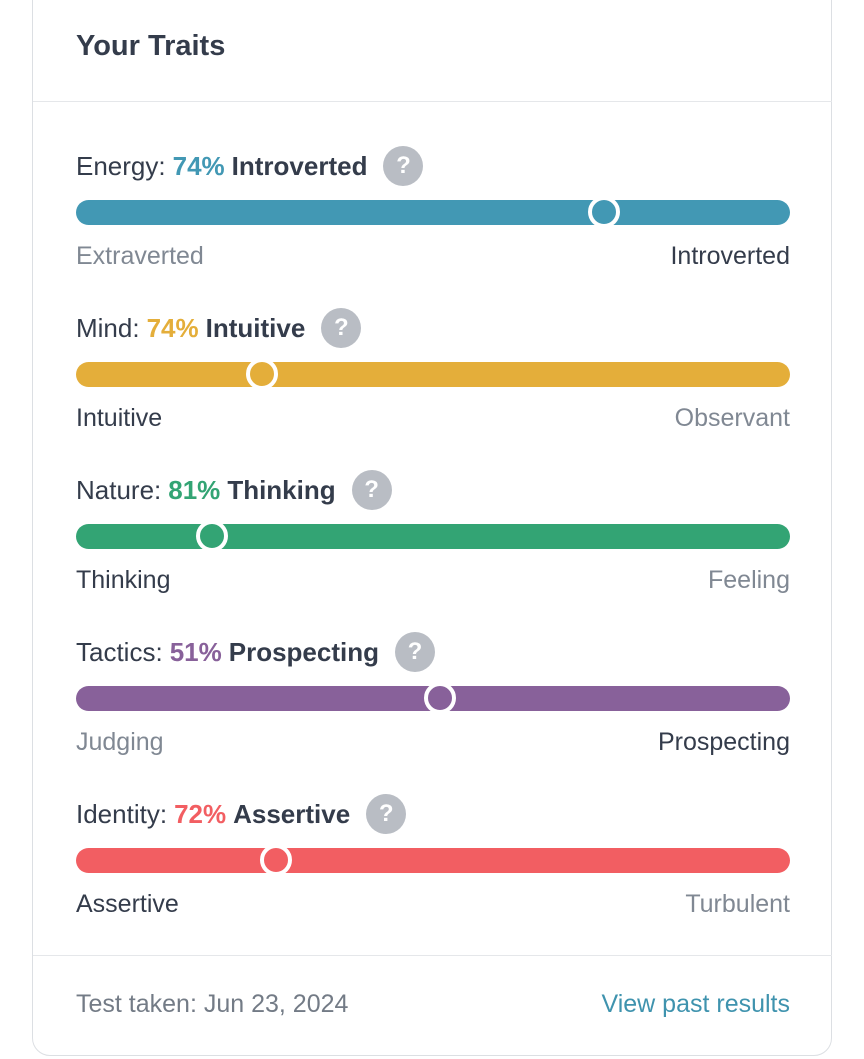  I want to click on side-label-left: Thinking, so click(123, 580).